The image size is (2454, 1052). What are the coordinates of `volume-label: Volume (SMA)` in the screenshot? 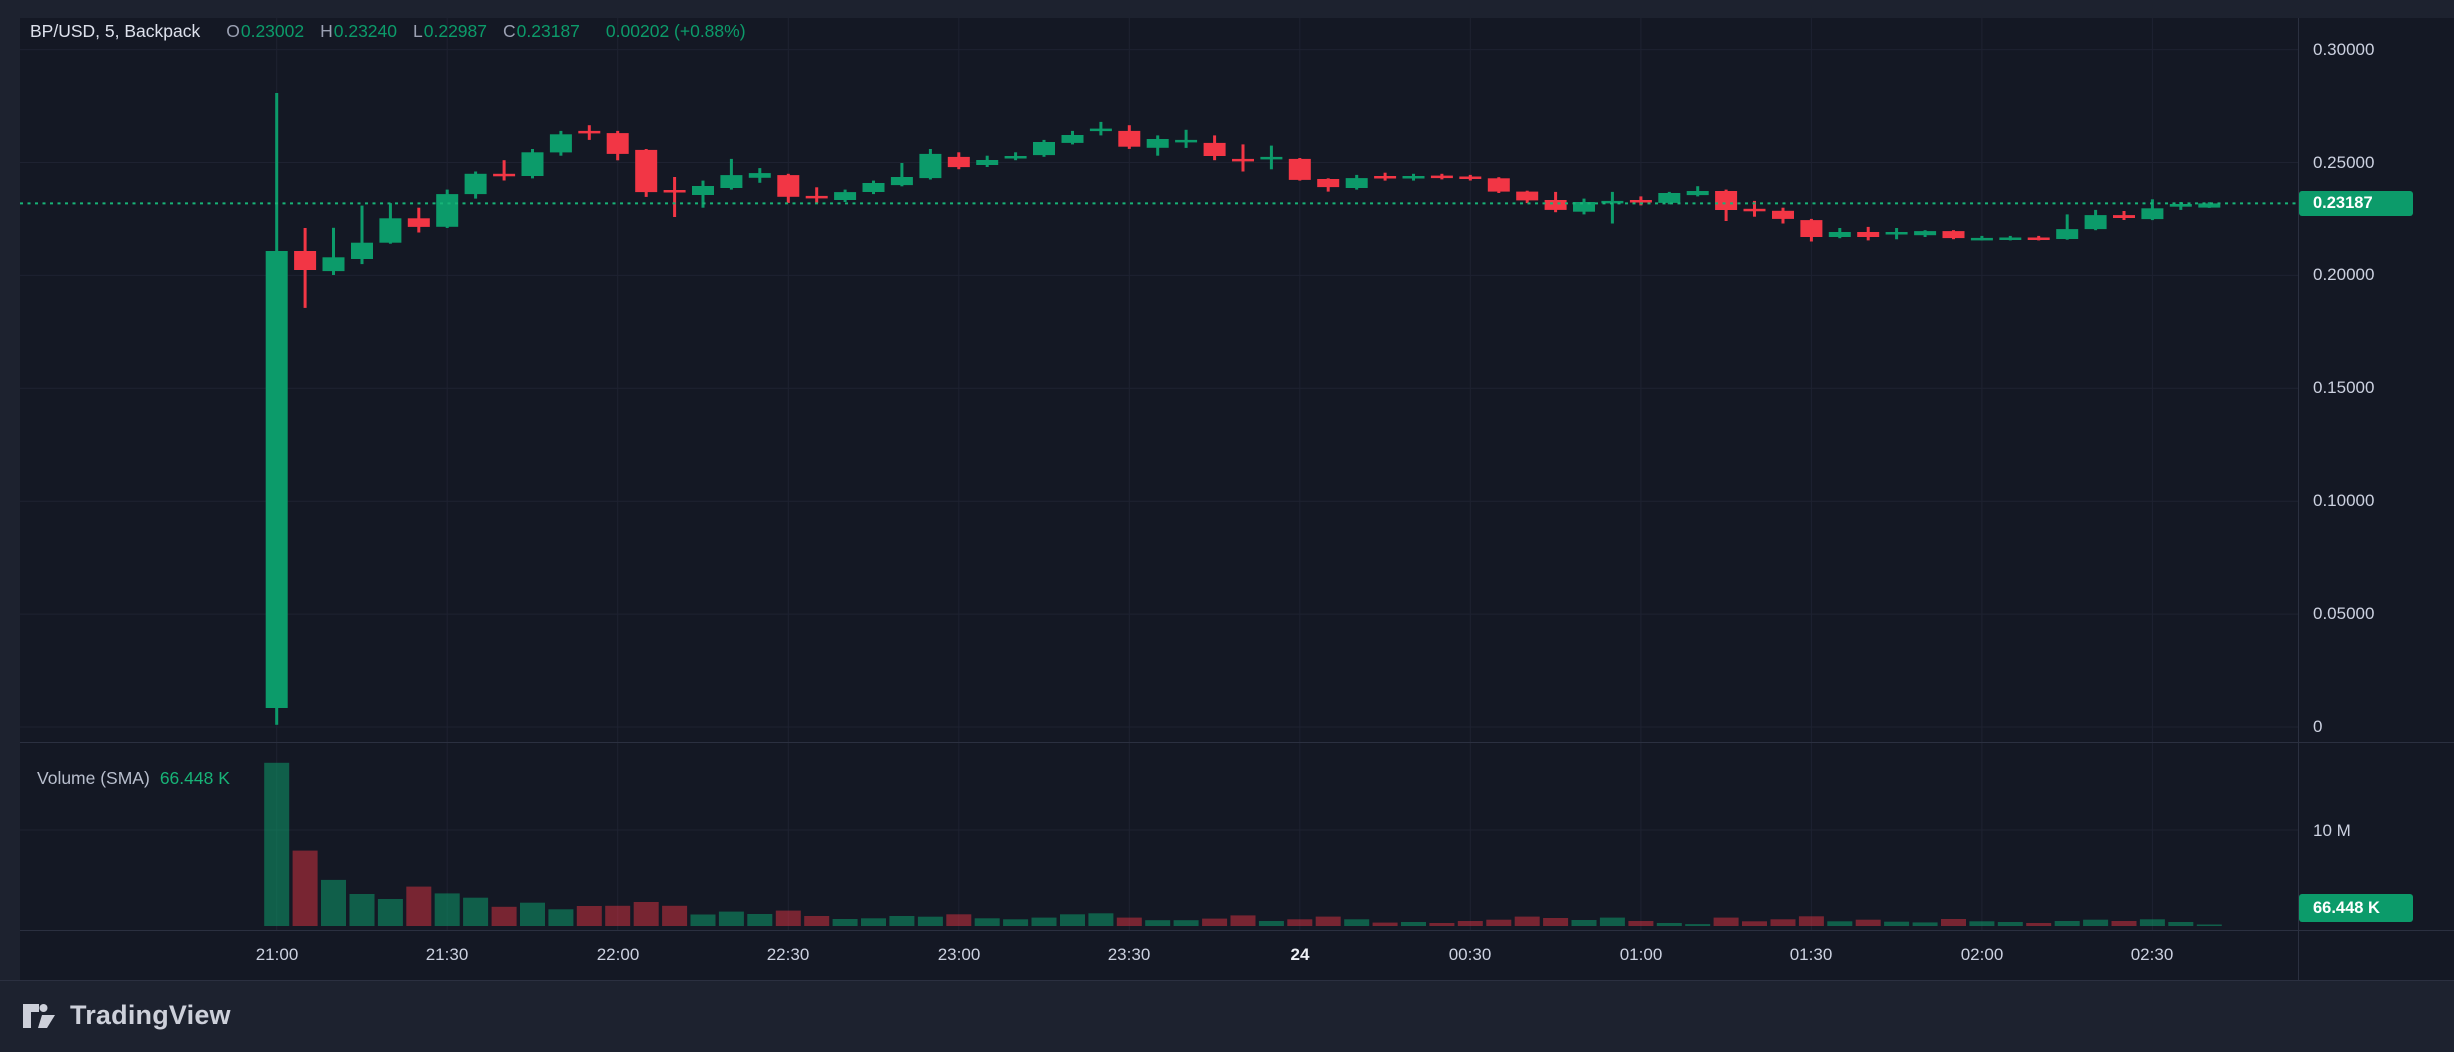 It's located at (93, 778).